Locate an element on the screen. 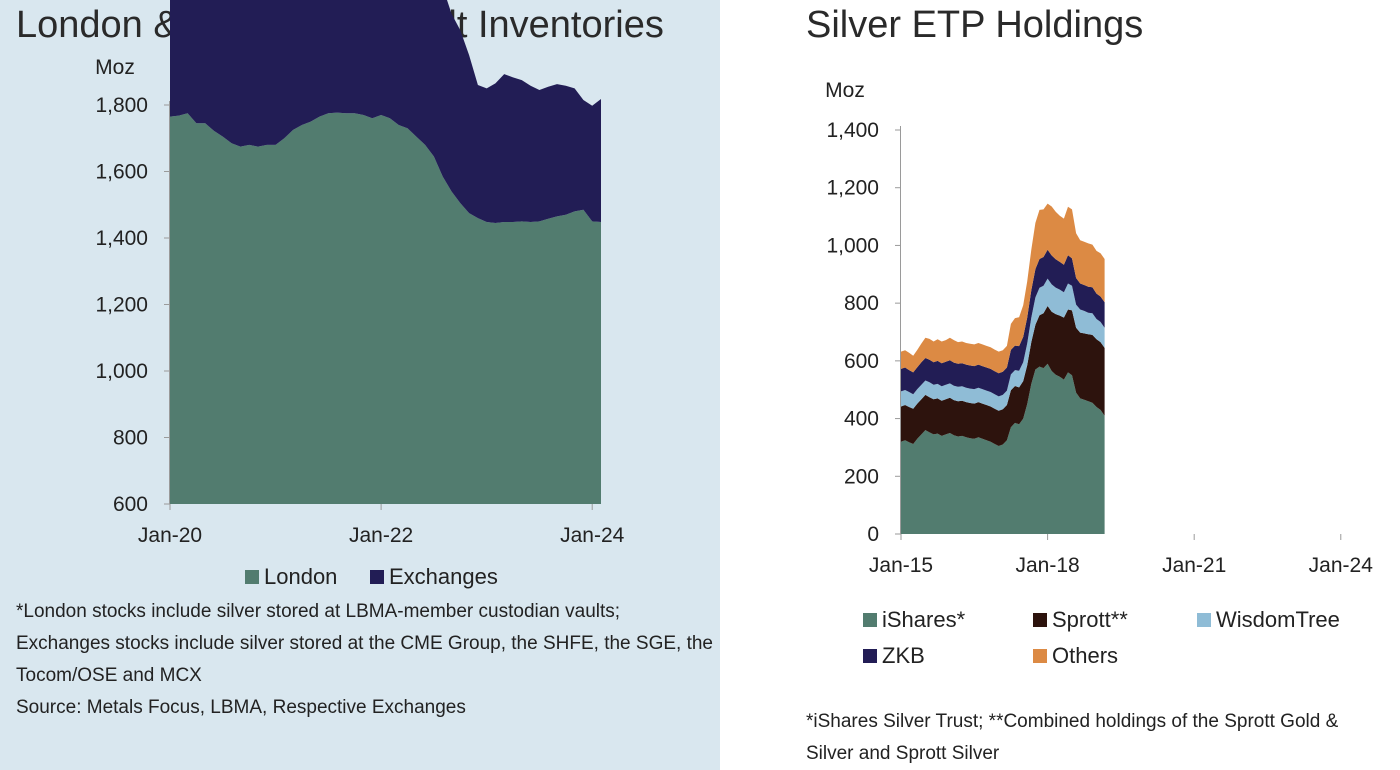  y-tick-label: 1,800 is located at coordinates (121, 105).